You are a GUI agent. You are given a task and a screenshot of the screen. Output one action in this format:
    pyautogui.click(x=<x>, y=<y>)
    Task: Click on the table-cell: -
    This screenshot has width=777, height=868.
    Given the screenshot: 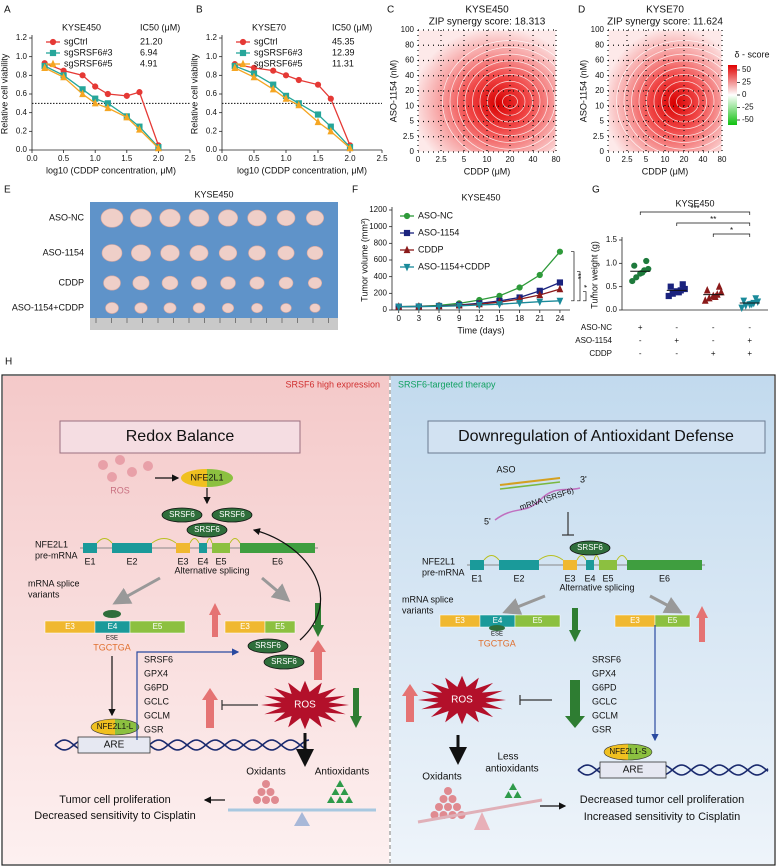 What is the action you would take?
    pyautogui.click(x=640, y=353)
    